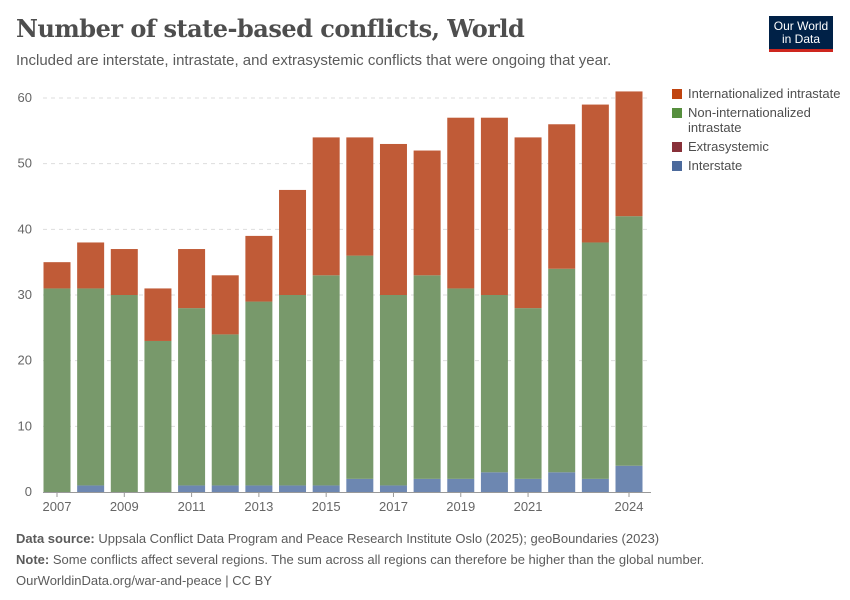  I want to click on chart-title: Number of state-based conflicts, World, so click(270, 28).